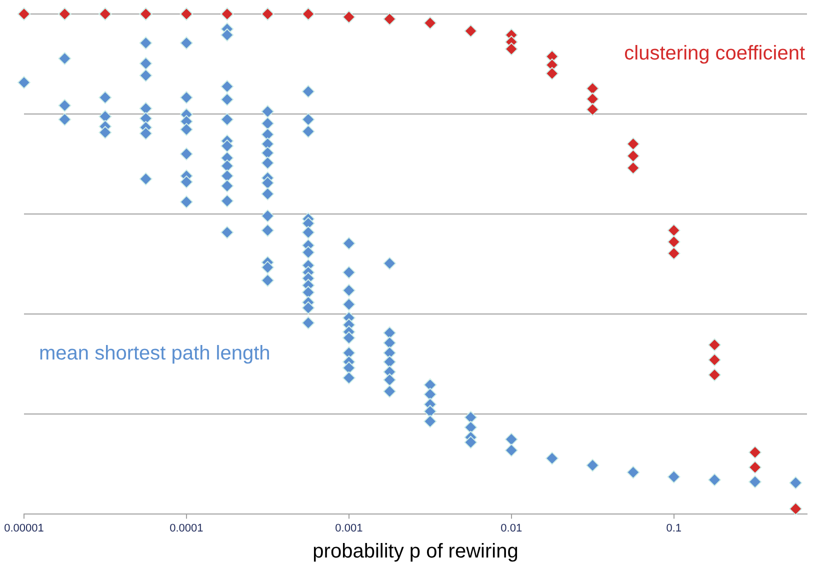 The width and height of the screenshot is (821, 572). Describe the element at coordinates (415, 551) in the screenshot. I see `x-axis-title: probability p of rewiring` at that location.